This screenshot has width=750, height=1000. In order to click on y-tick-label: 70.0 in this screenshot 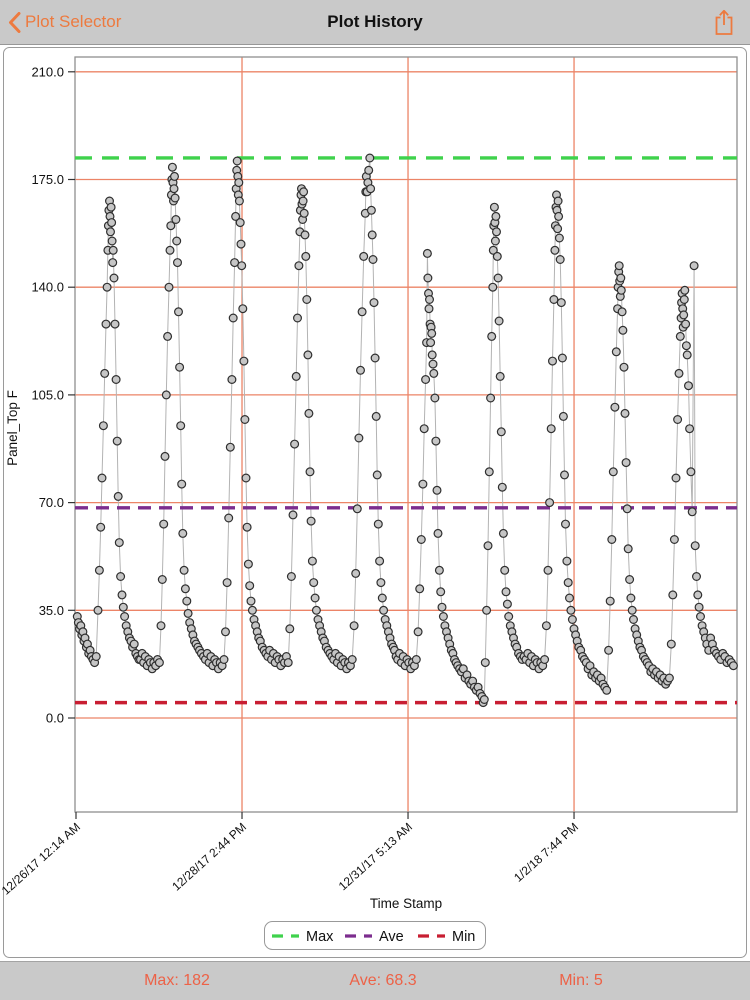, I will do `click(51, 502)`.